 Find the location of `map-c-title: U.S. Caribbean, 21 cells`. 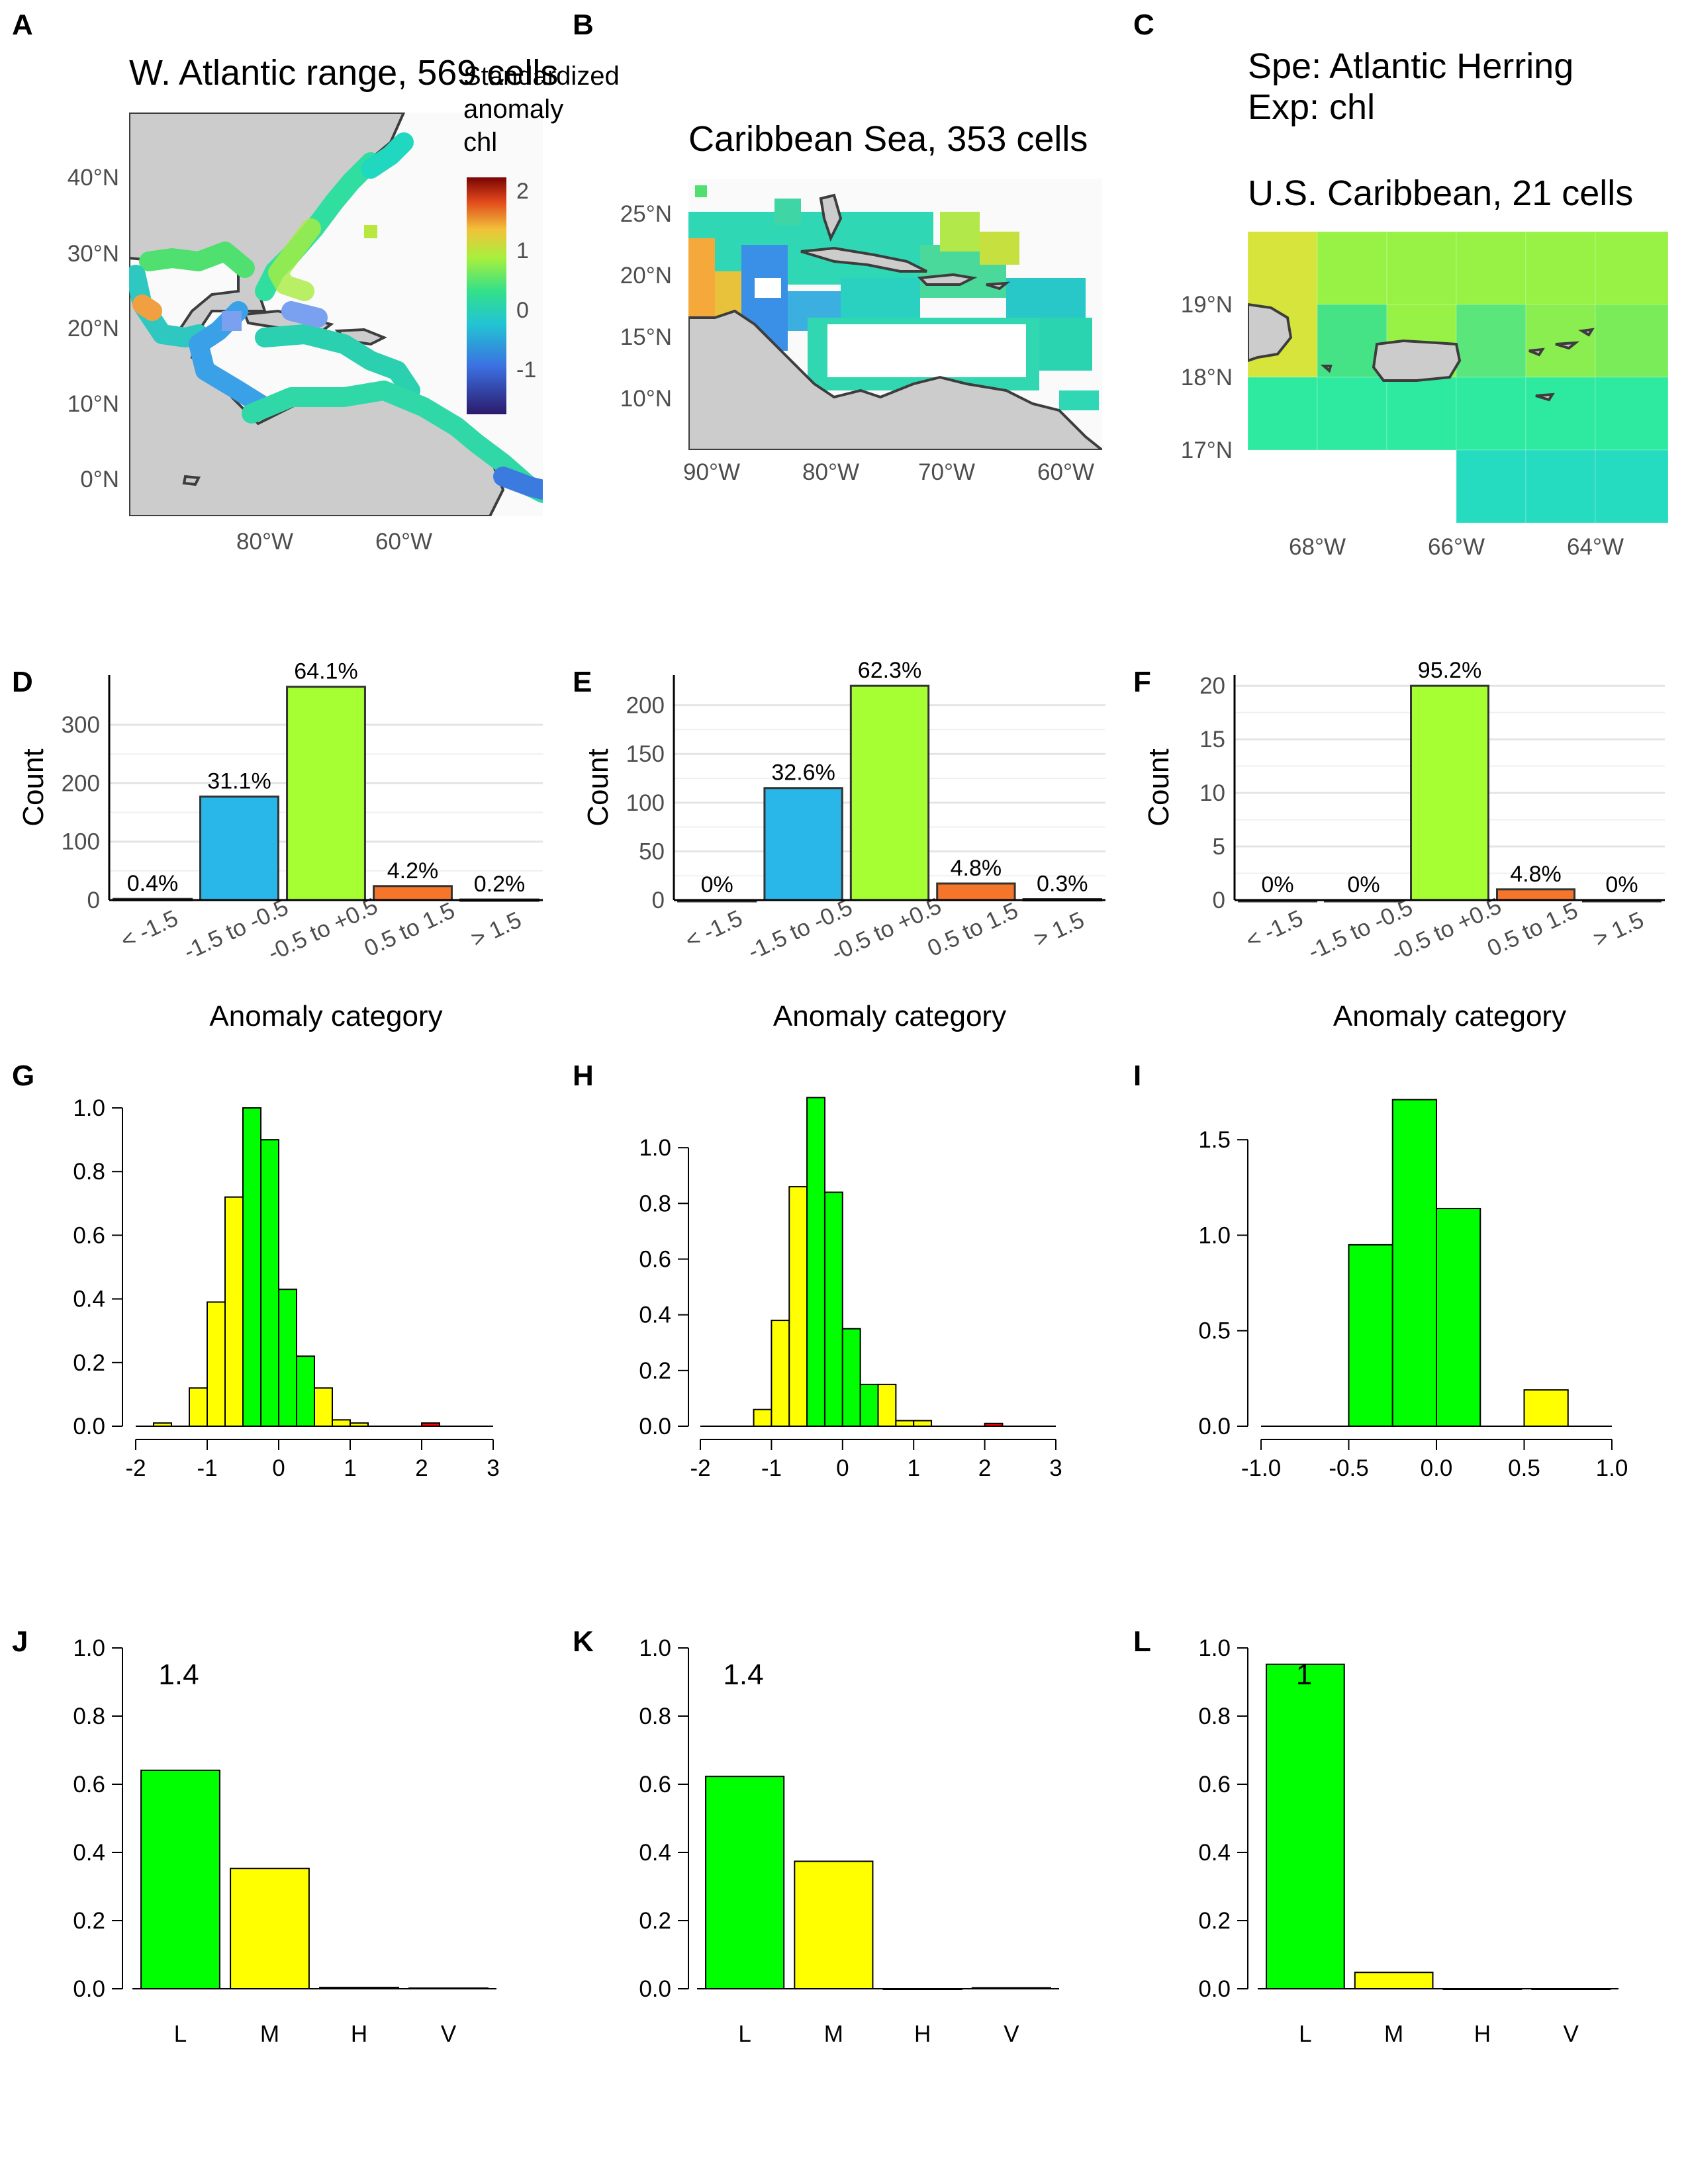

map-c-title: U.S. Caribbean, 21 cells is located at coordinates (1440, 193).